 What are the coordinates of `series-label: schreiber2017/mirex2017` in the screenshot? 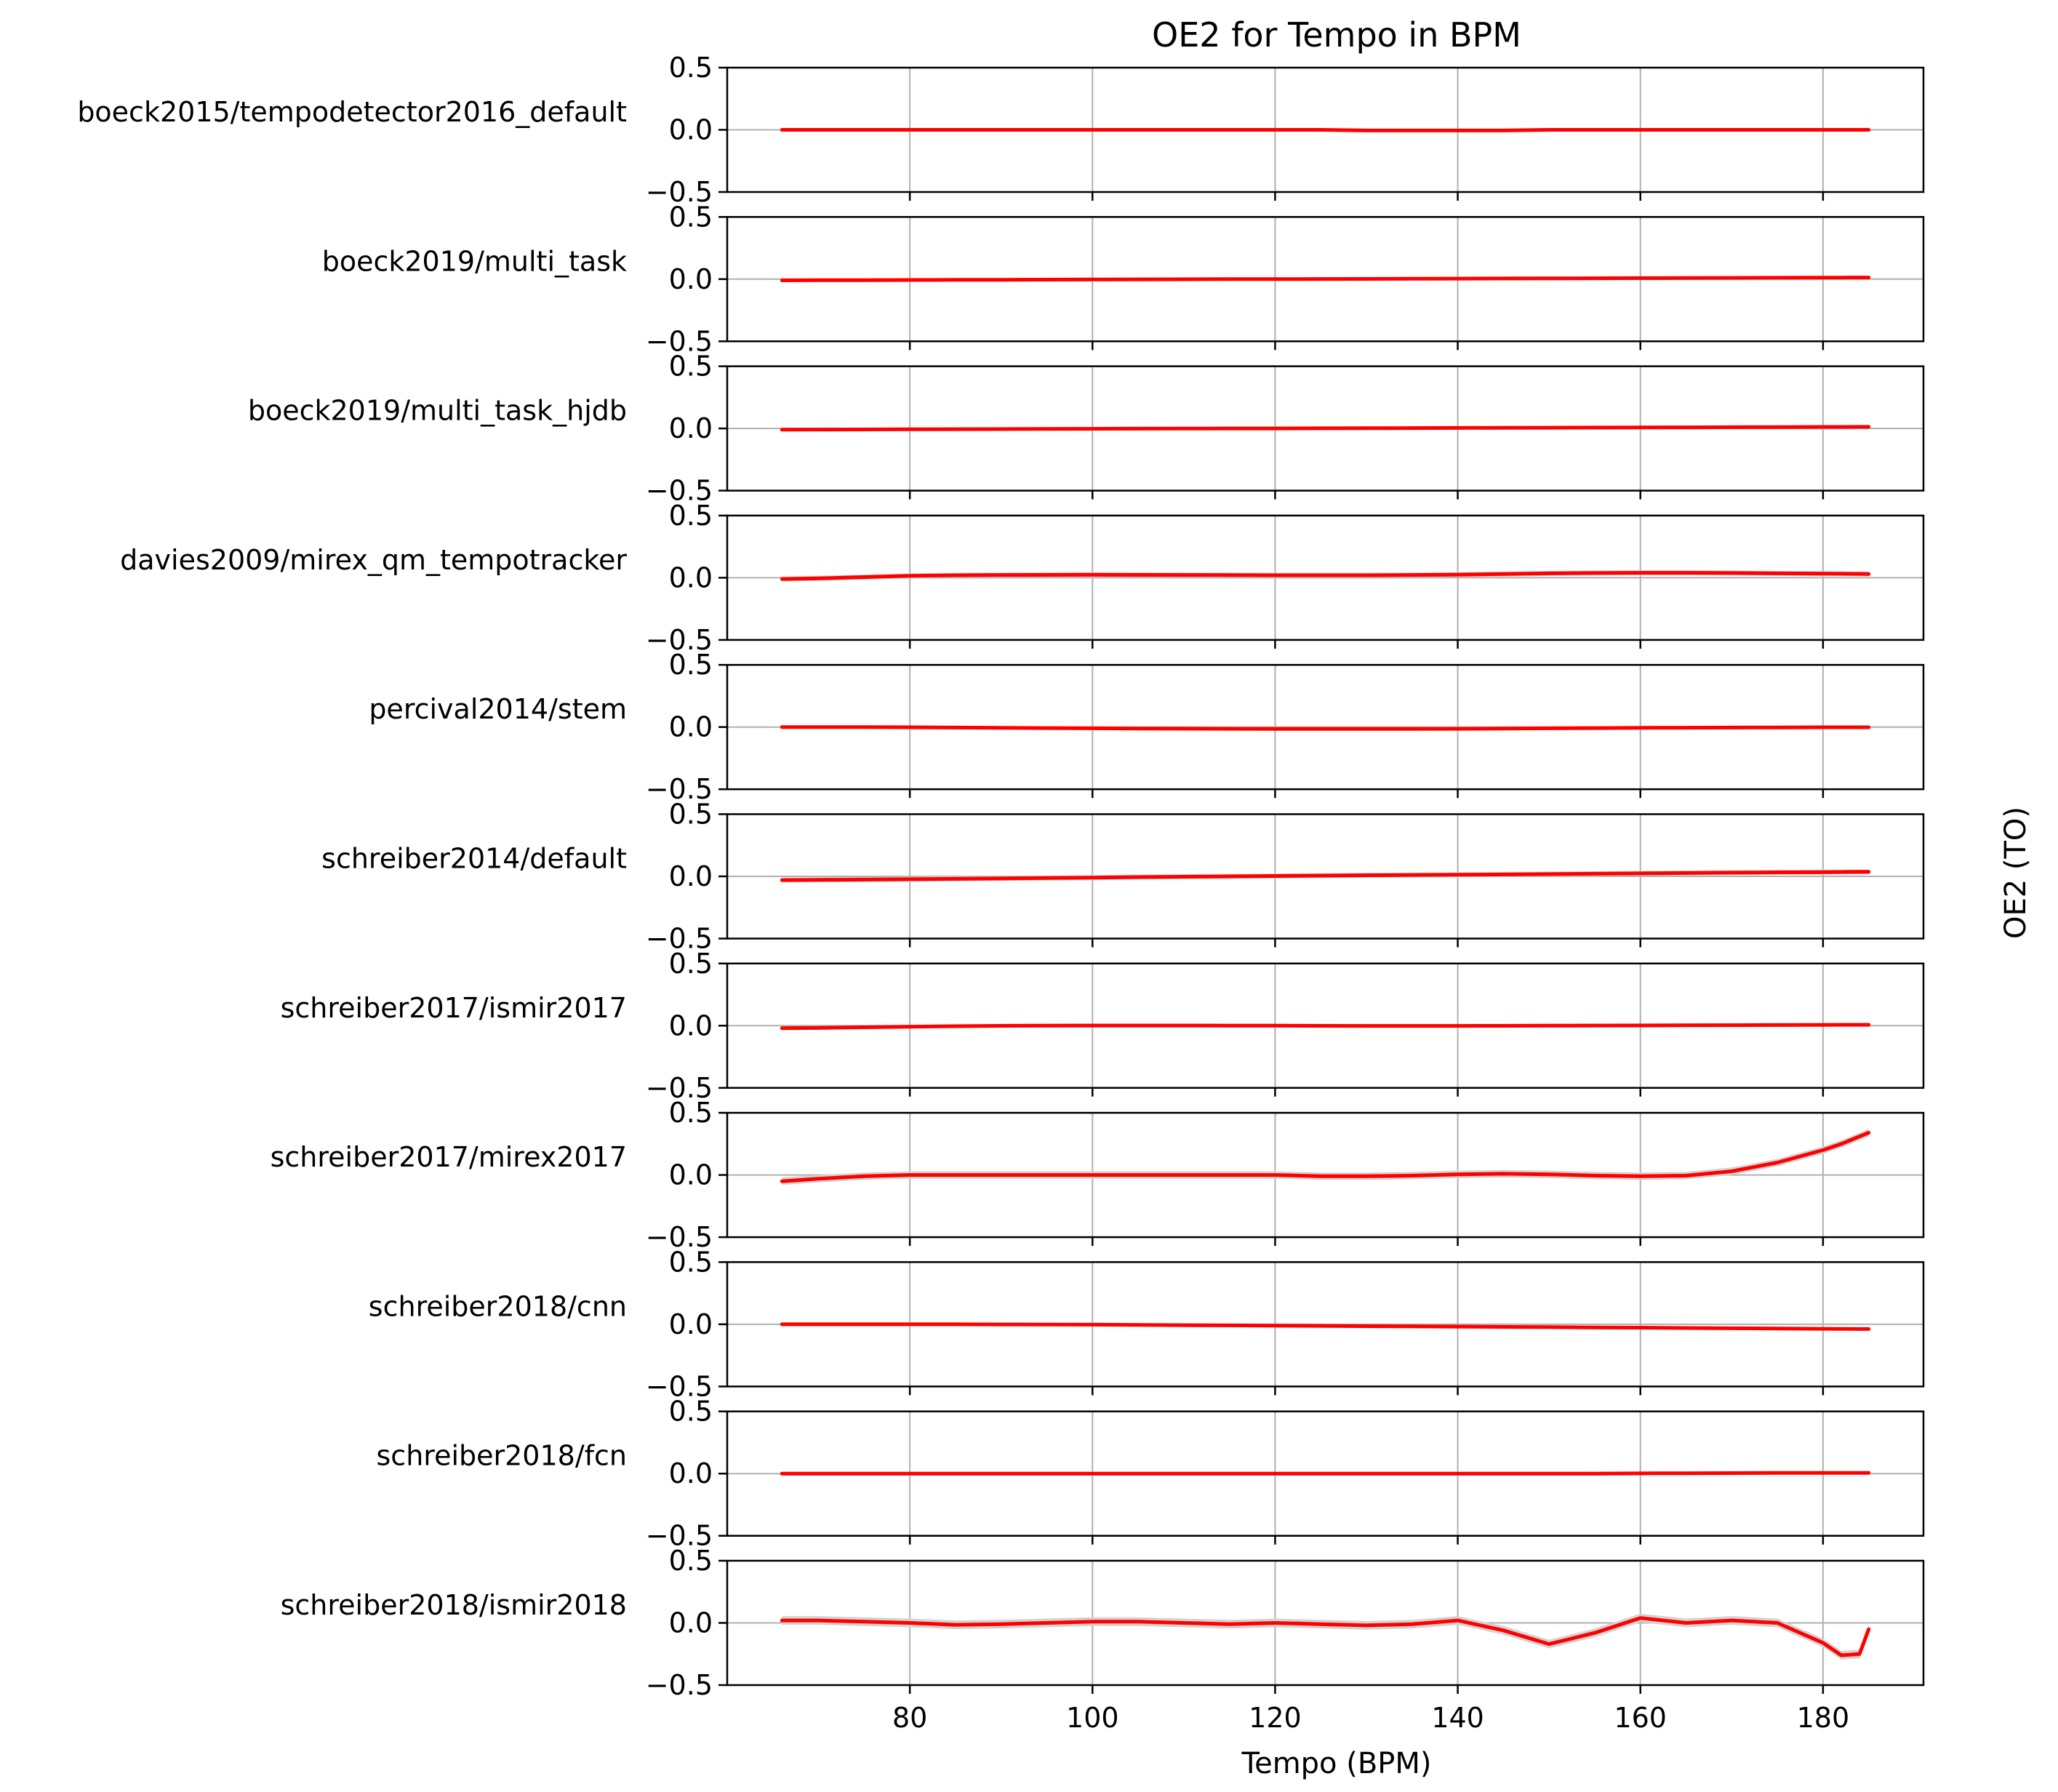 It's located at (449, 1157).